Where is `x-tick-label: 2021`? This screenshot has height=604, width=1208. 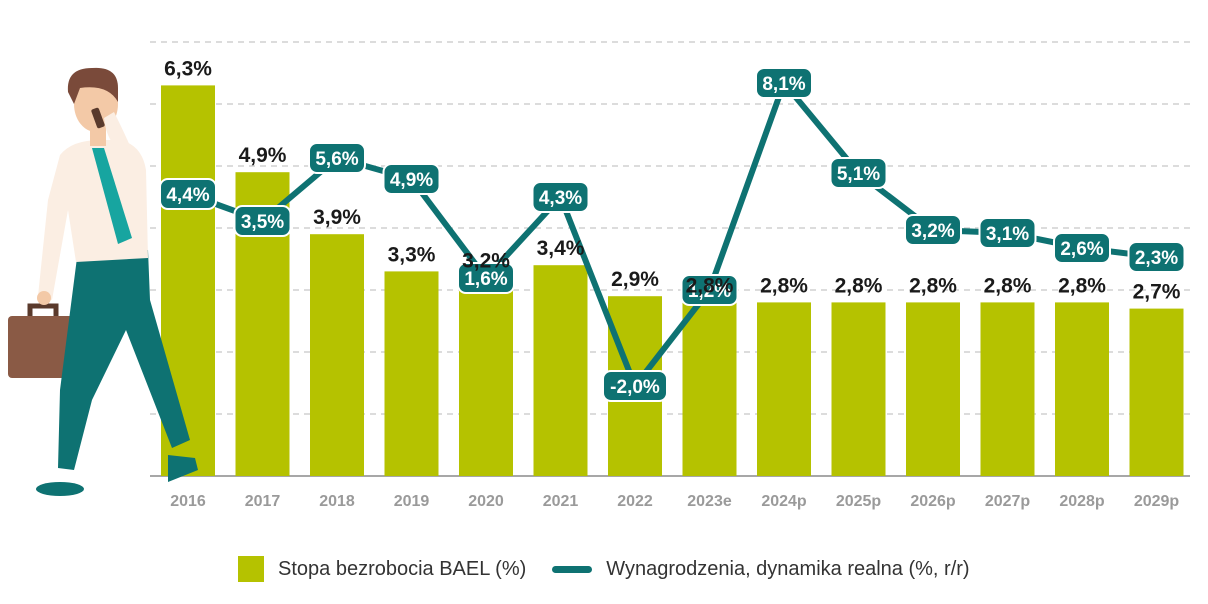 x-tick-label: 2021 is located at coordinates (561, 501).